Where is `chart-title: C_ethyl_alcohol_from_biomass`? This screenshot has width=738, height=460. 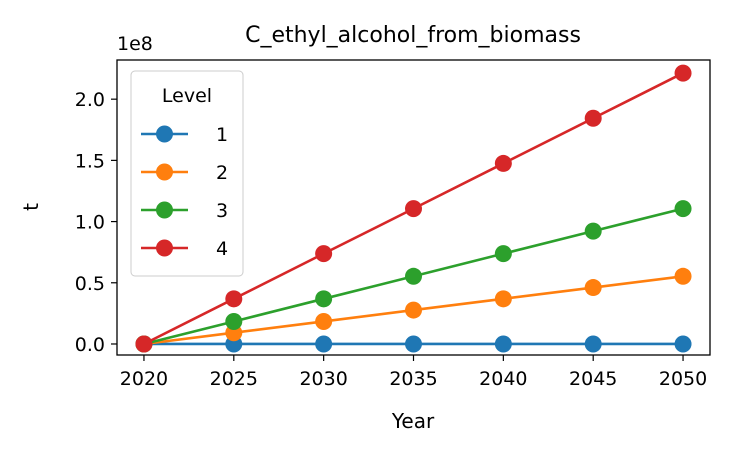
chart-title: C_ethyl_alcohol_from_biomass is located at coordinates (413, 35).